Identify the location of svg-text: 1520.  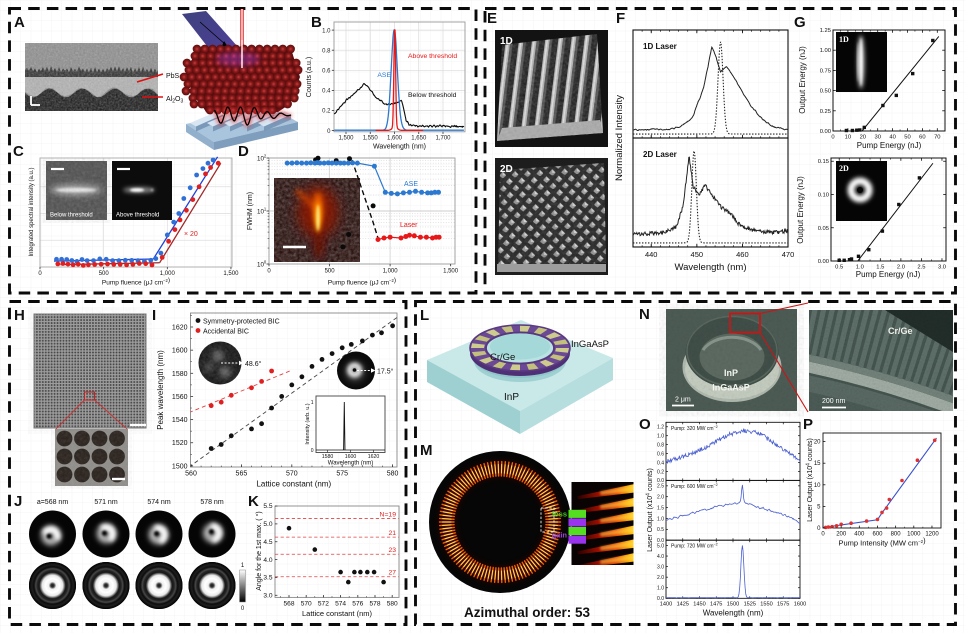
(180, 443).